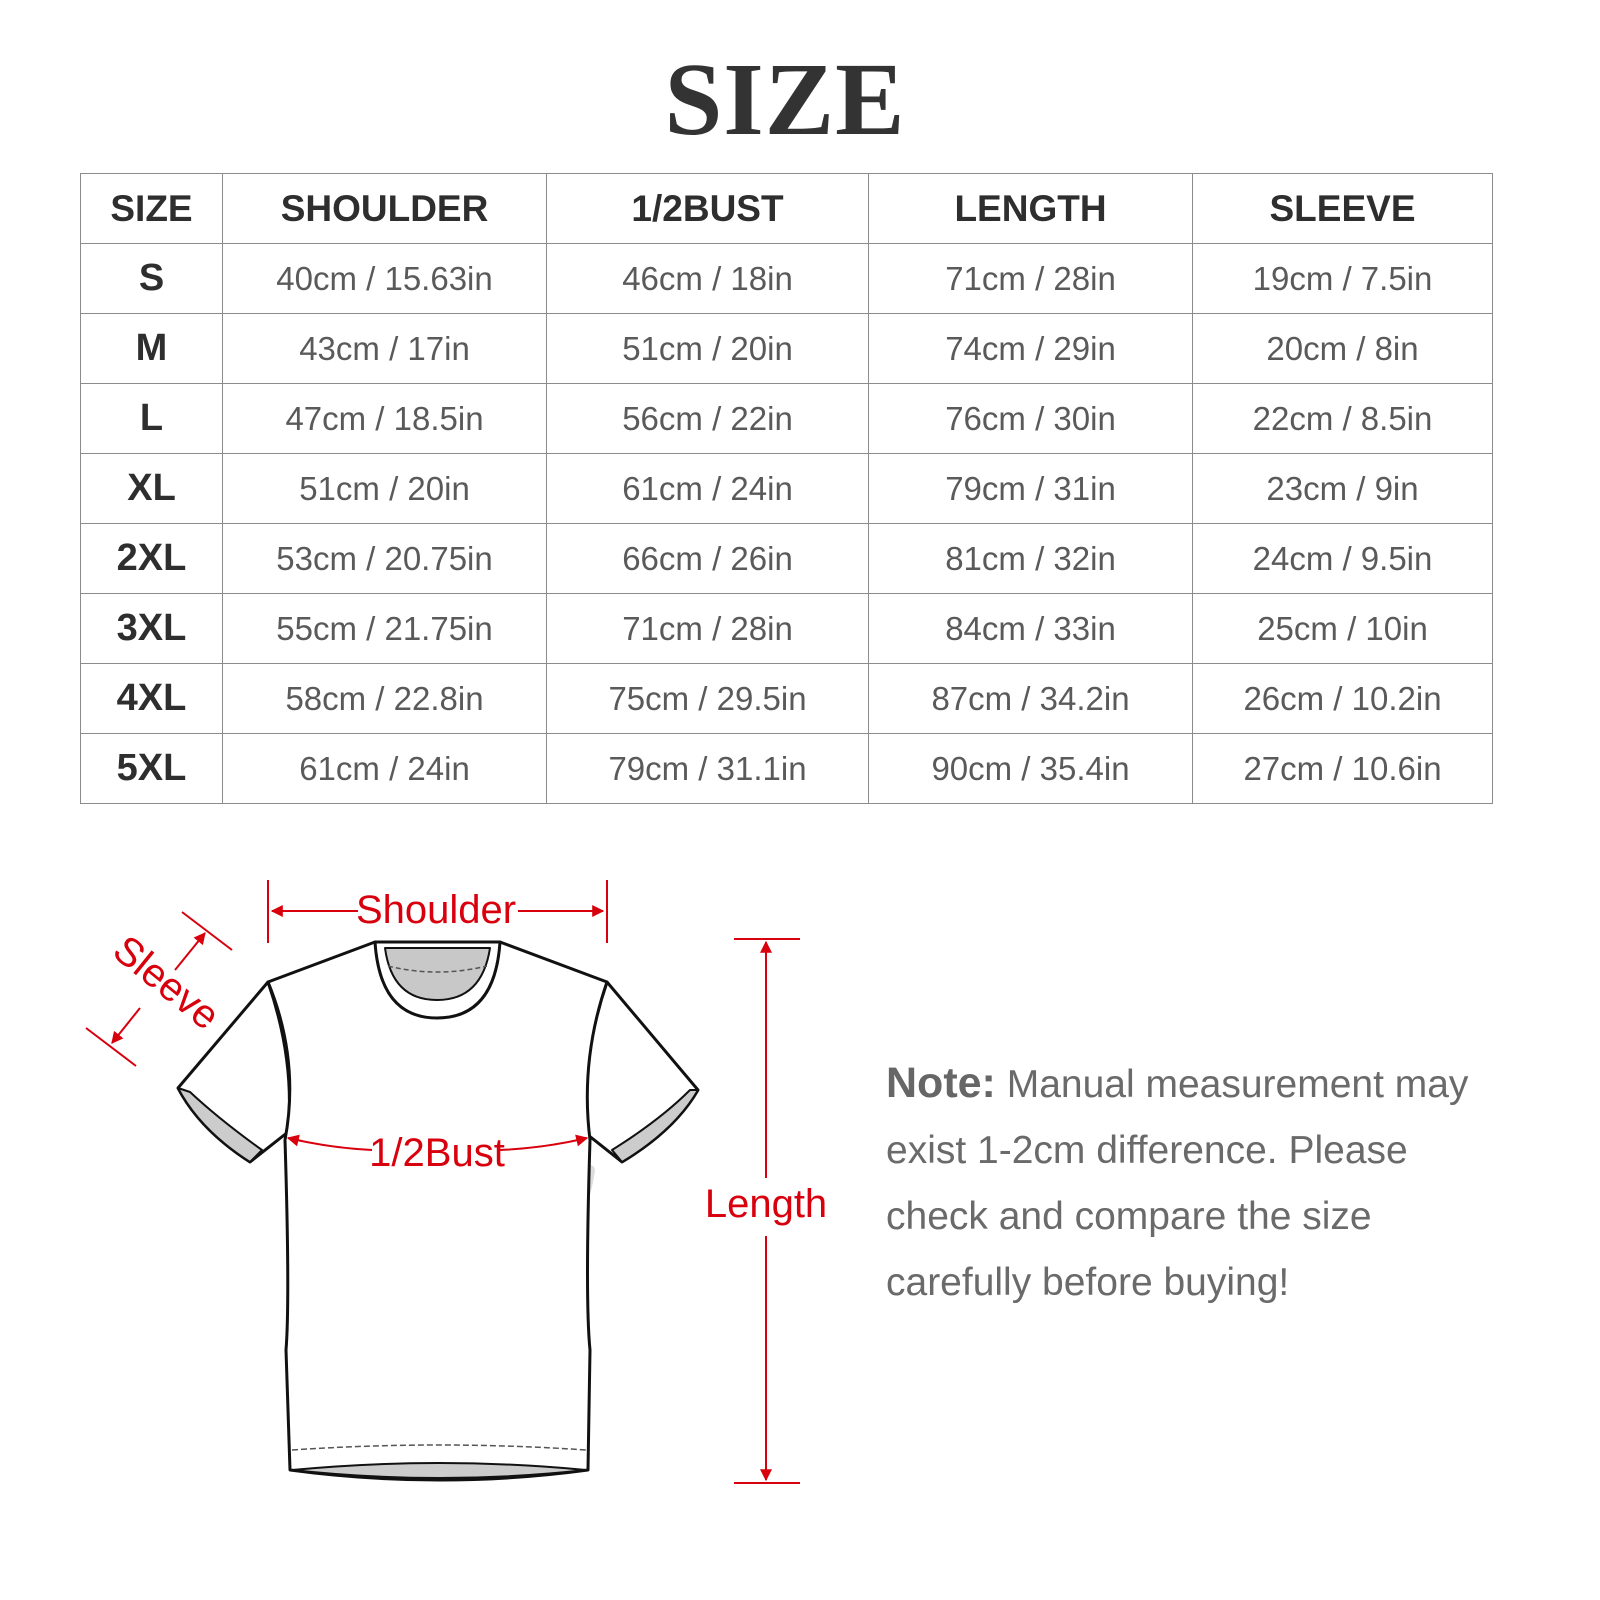 The height and width of the screenshot is (1600, 1600). I want to click on measurement-cell: 58cm / 22.8in, so click(384, 698).